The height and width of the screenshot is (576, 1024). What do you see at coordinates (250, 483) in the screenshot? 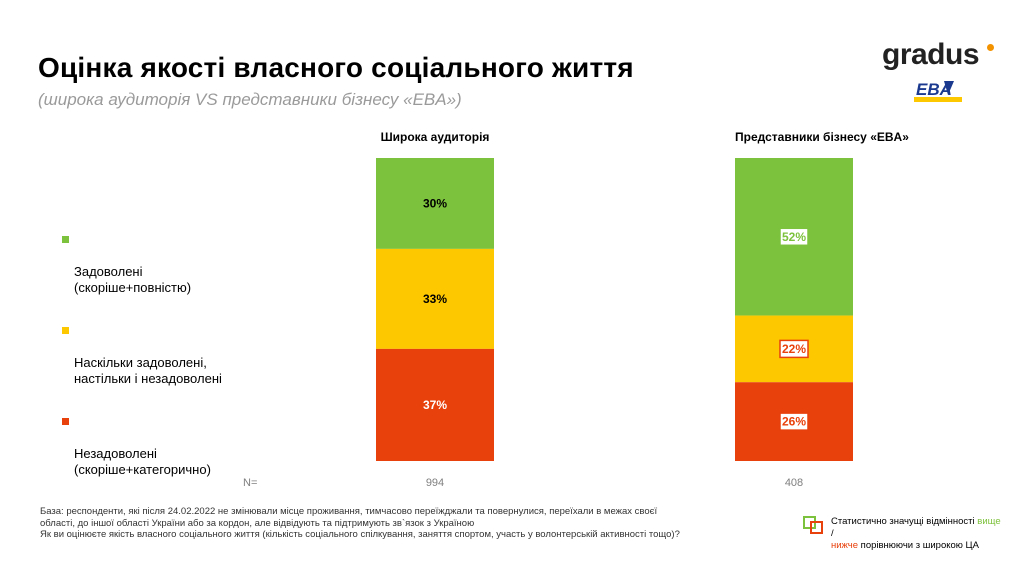
I see `n-label: N=` at bounding box center [250, 483].